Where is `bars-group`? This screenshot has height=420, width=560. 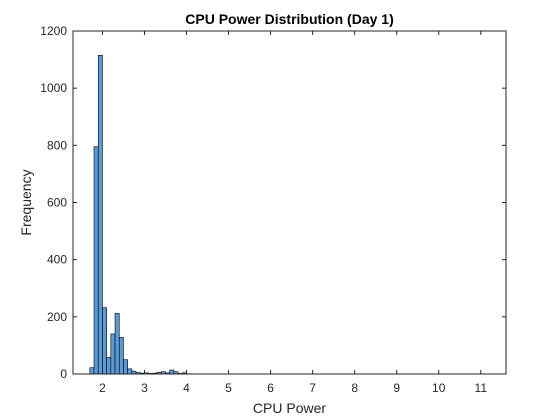
bars-group is located at coordinates (140, 214).